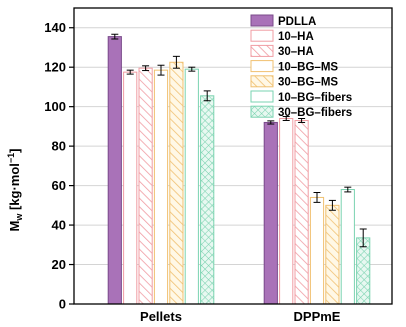  Describe the element at coordinates (55, 27) in the screenshot. I see `y-tick-label: 140` at that location.